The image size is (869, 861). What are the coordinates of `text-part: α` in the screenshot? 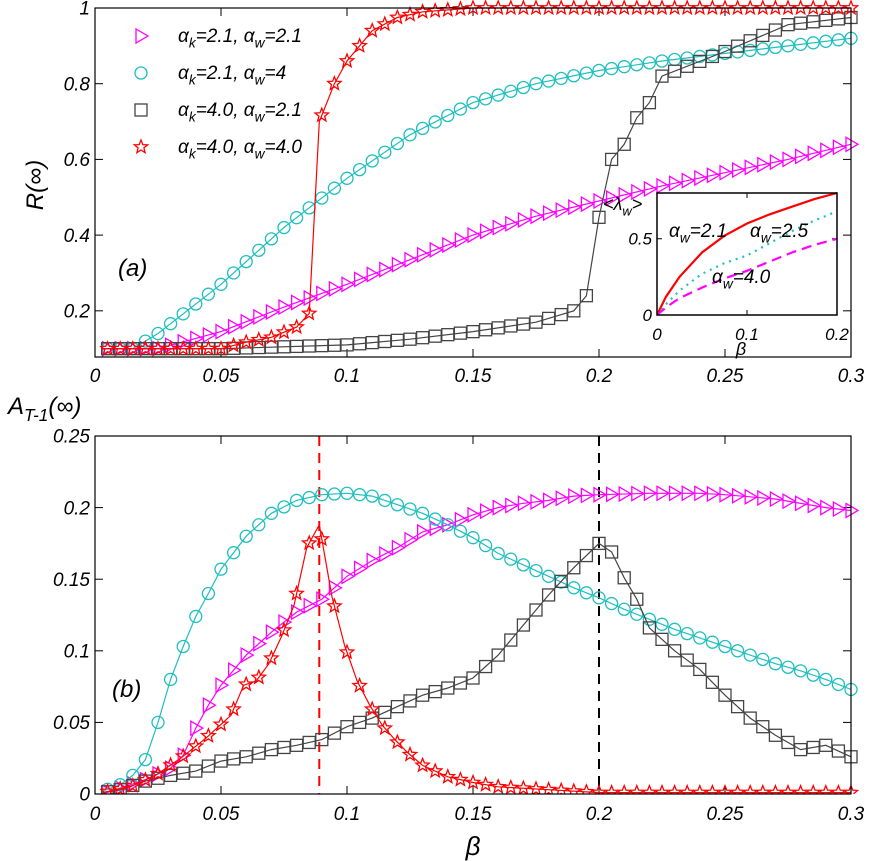 It's located at (756, 231).